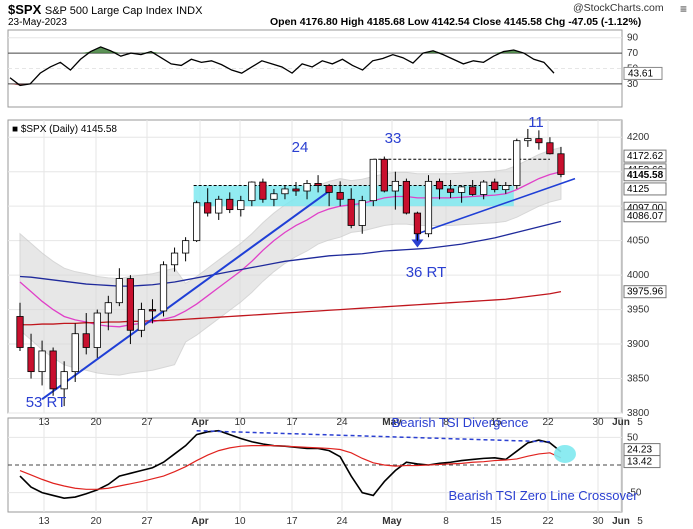 This screenshot has height=529, width=693. I want to click on price-x-tick-label: May, so click(392, 422).